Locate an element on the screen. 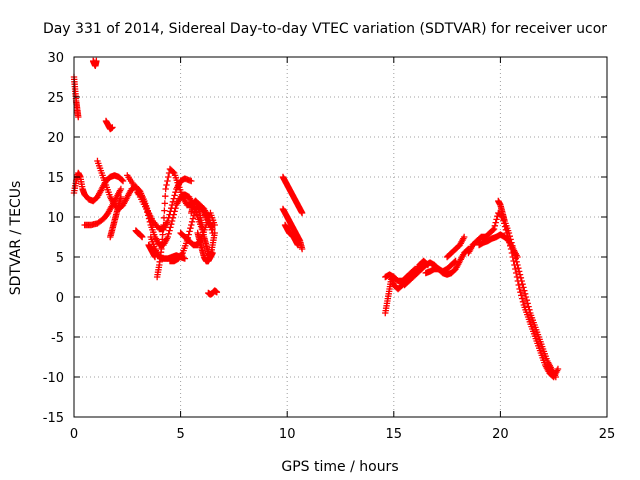 The width and height of the screenshot is (640, 480). series-s4 is located at coordinates (109, 125).